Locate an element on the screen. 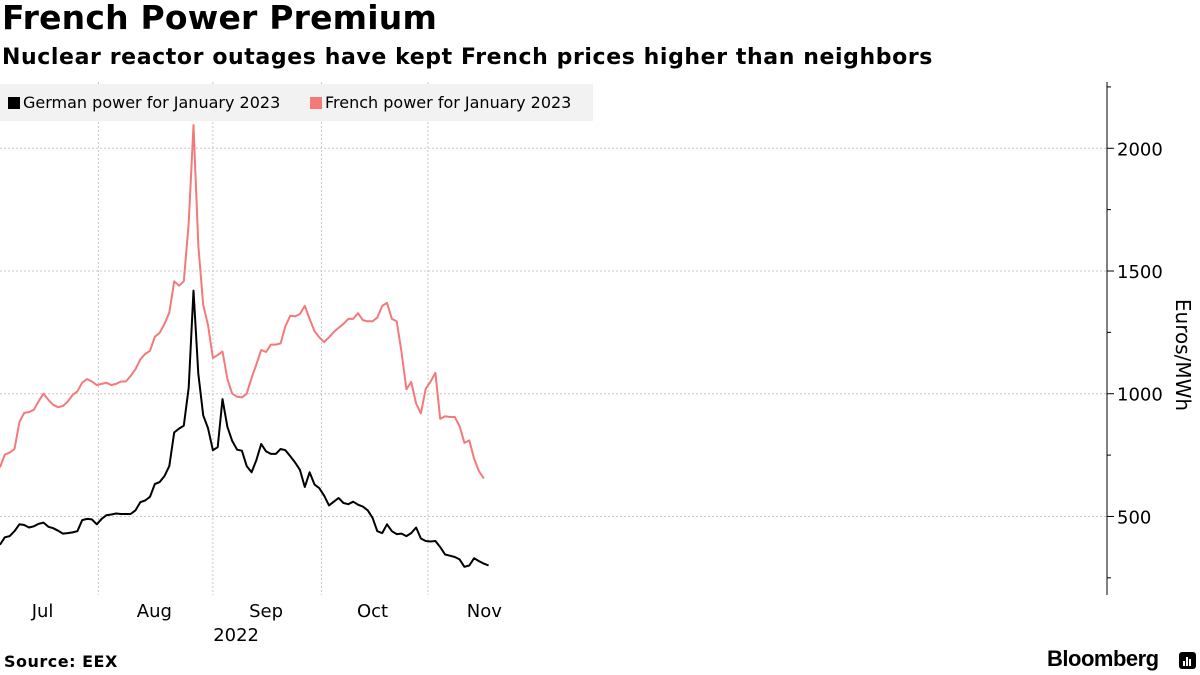  legend-swatch-german is located at coordinates (14, 103).